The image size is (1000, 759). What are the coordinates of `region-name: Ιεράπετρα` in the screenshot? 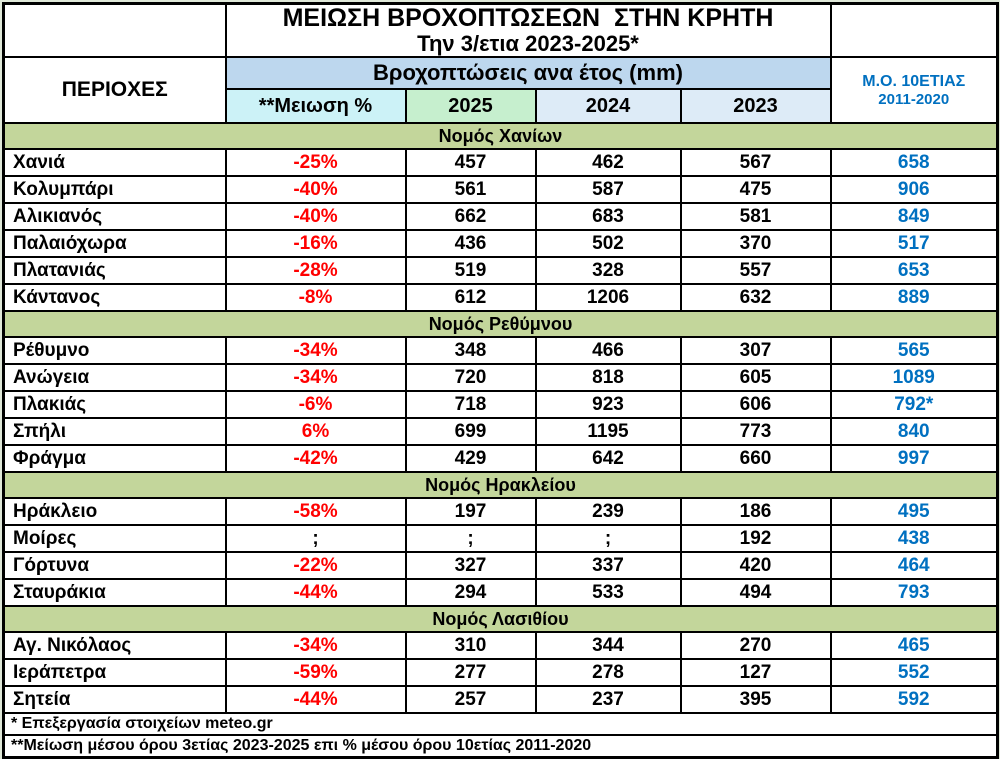 It's located at (114, 672).